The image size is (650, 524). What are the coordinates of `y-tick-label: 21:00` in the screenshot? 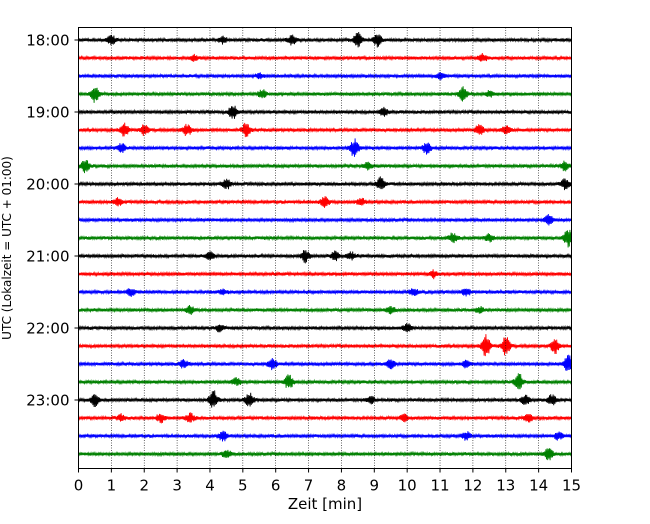 It's located at (47, 257).